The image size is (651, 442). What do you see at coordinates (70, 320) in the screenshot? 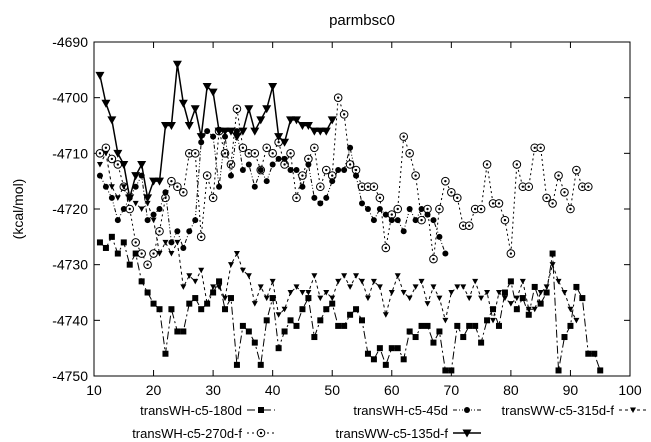
I see `y-tick-label: -4740` at bounding box center [70, 320].